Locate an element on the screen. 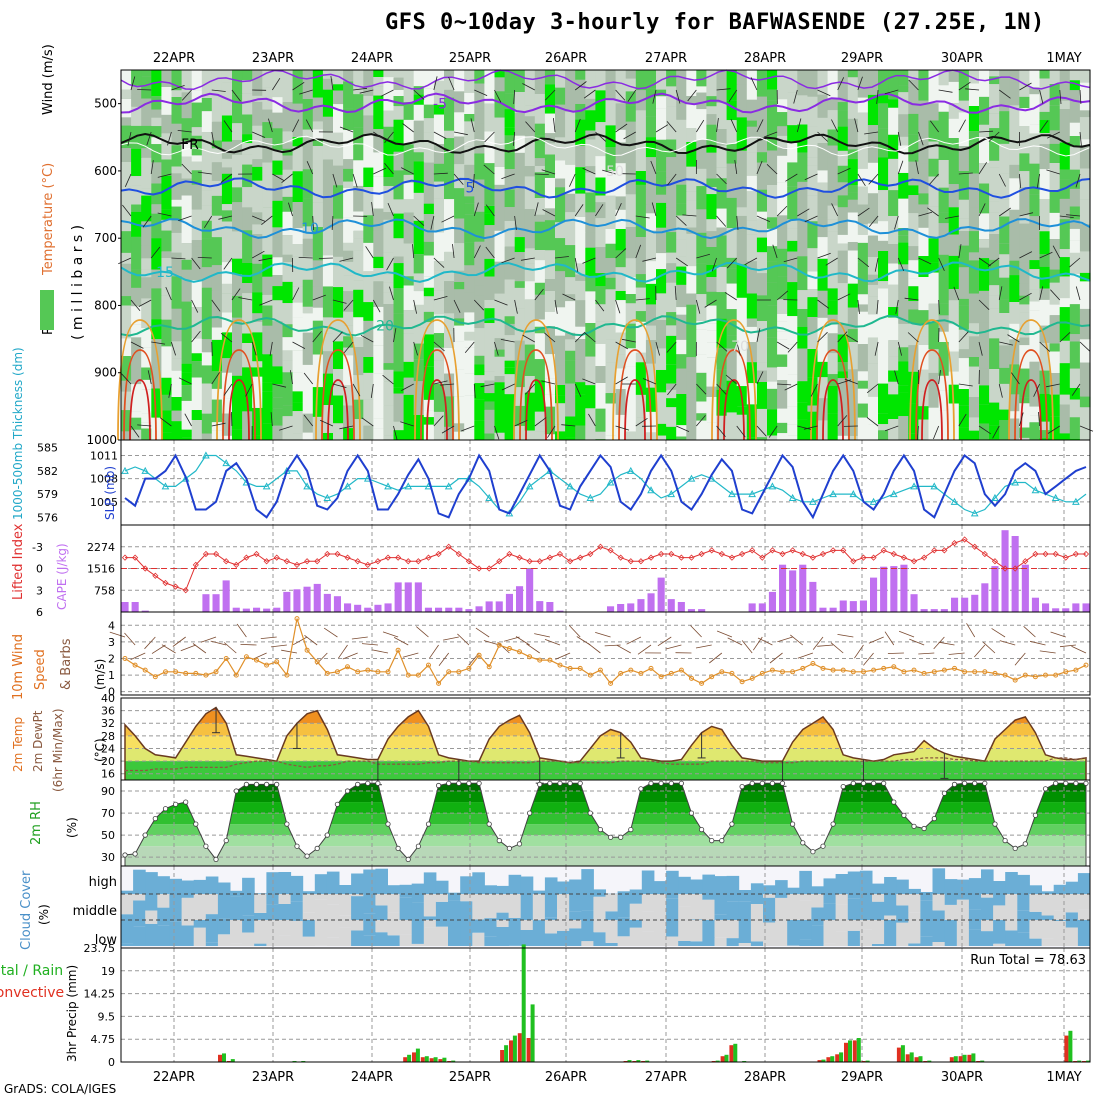  isotherm-line is located at coordinates (605, 229).